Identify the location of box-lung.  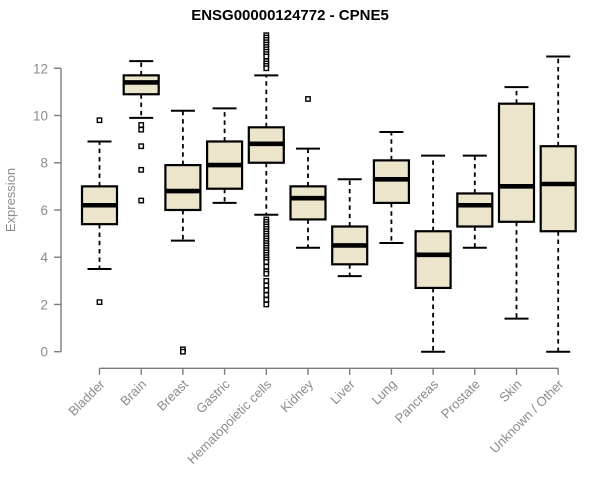
(391, 188).